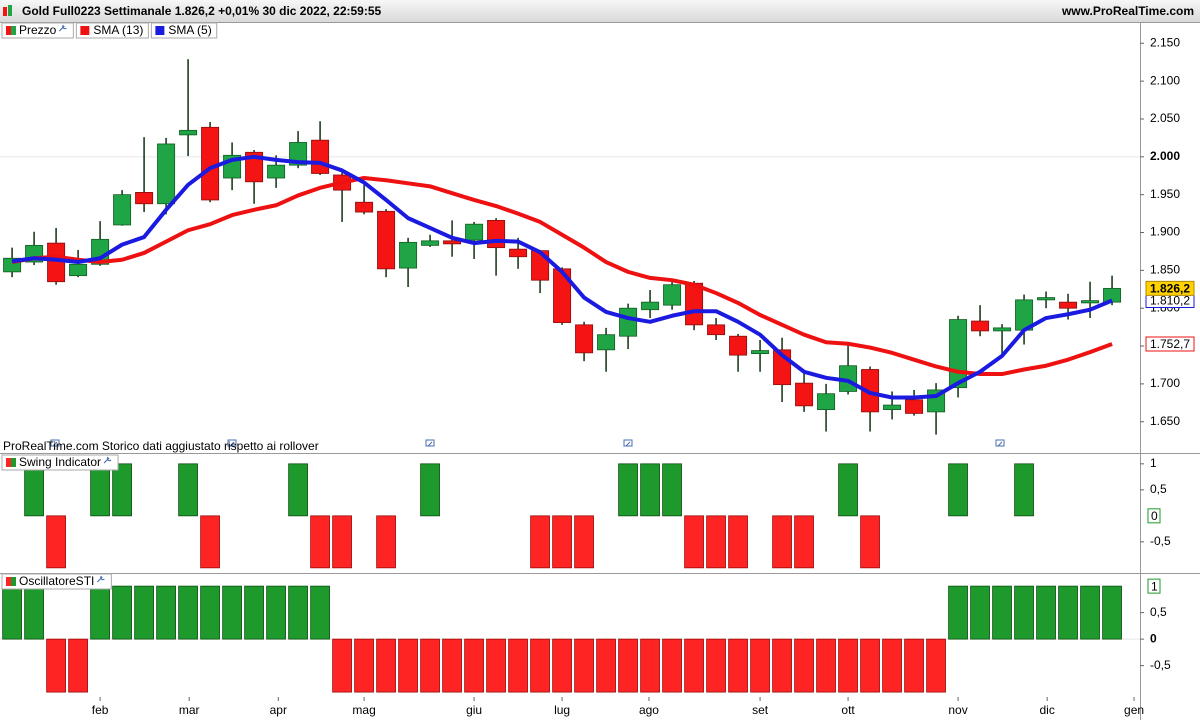  What do you see at coordinates (649, 710) in the screenshot?
I see `x-tick-label: ago` at bounding box center [649, 710].